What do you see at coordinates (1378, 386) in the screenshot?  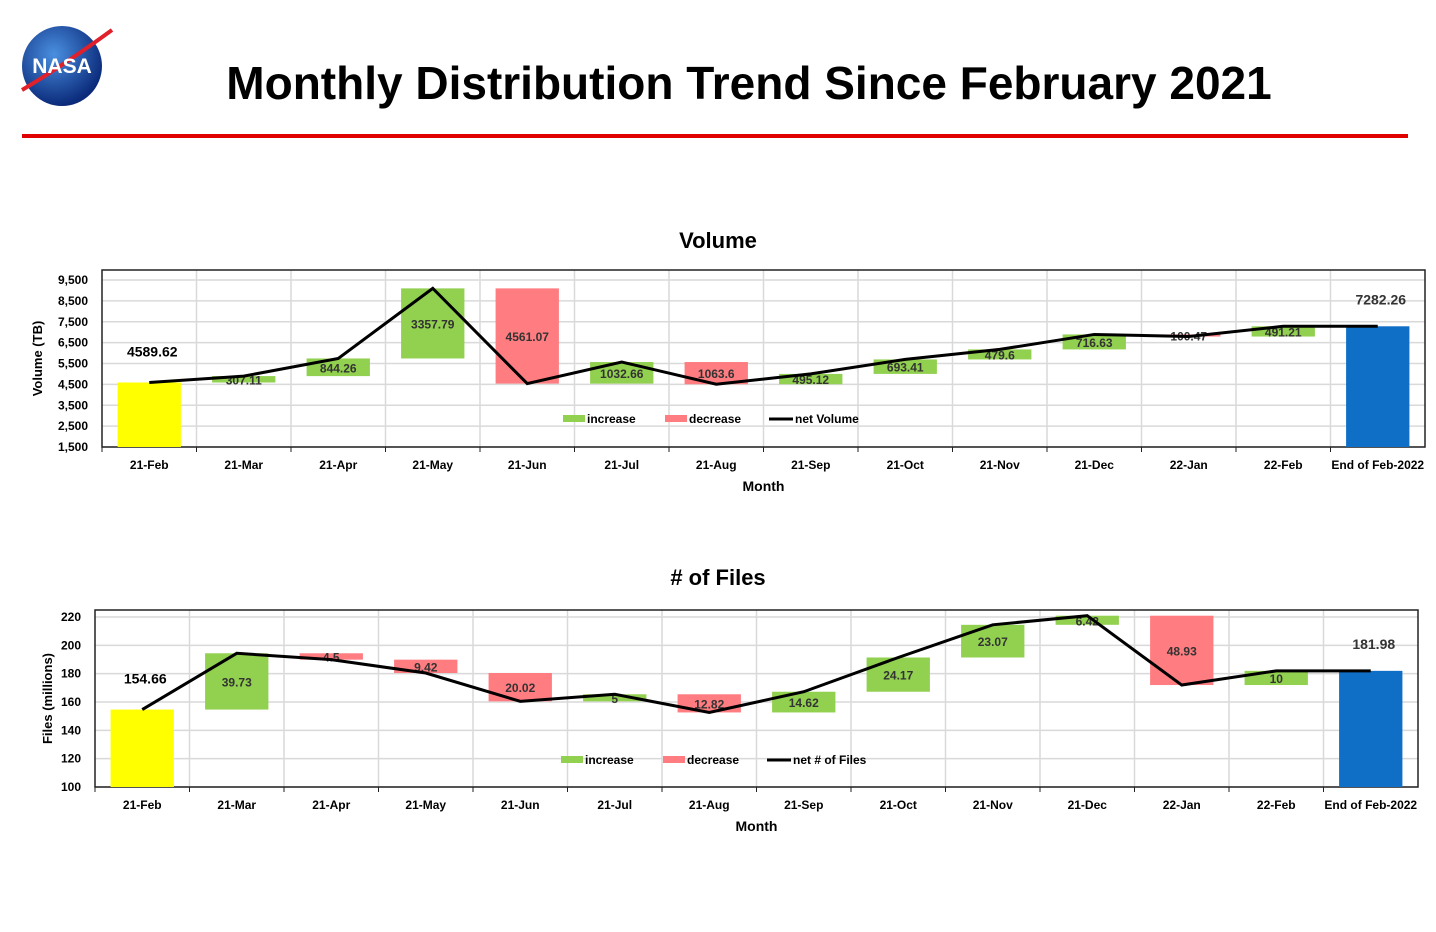 I see `end-bar` at bounding box center [1378, 386].